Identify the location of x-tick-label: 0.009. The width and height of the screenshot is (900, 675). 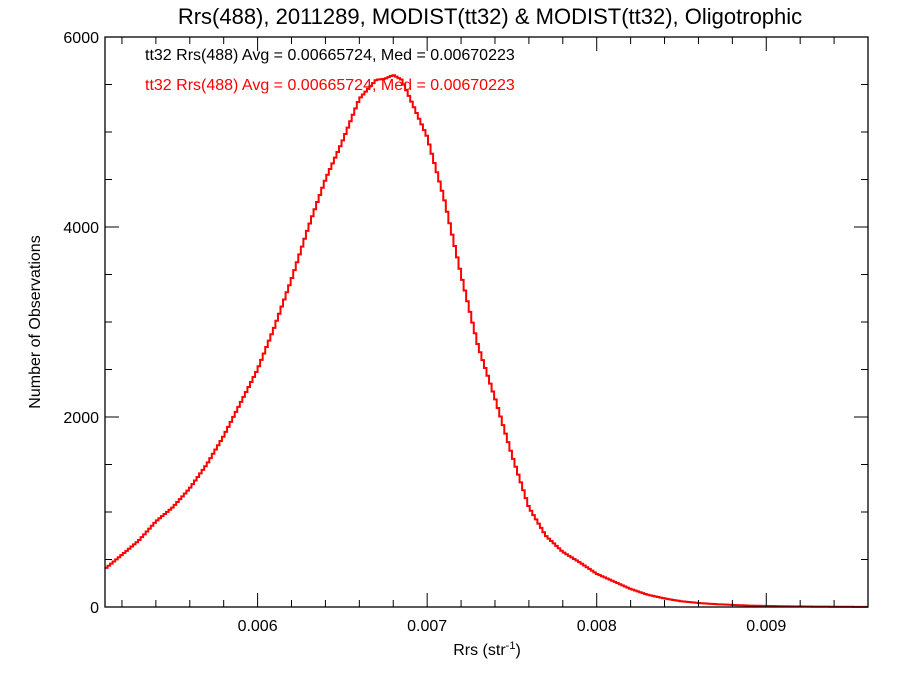
(766, 626).